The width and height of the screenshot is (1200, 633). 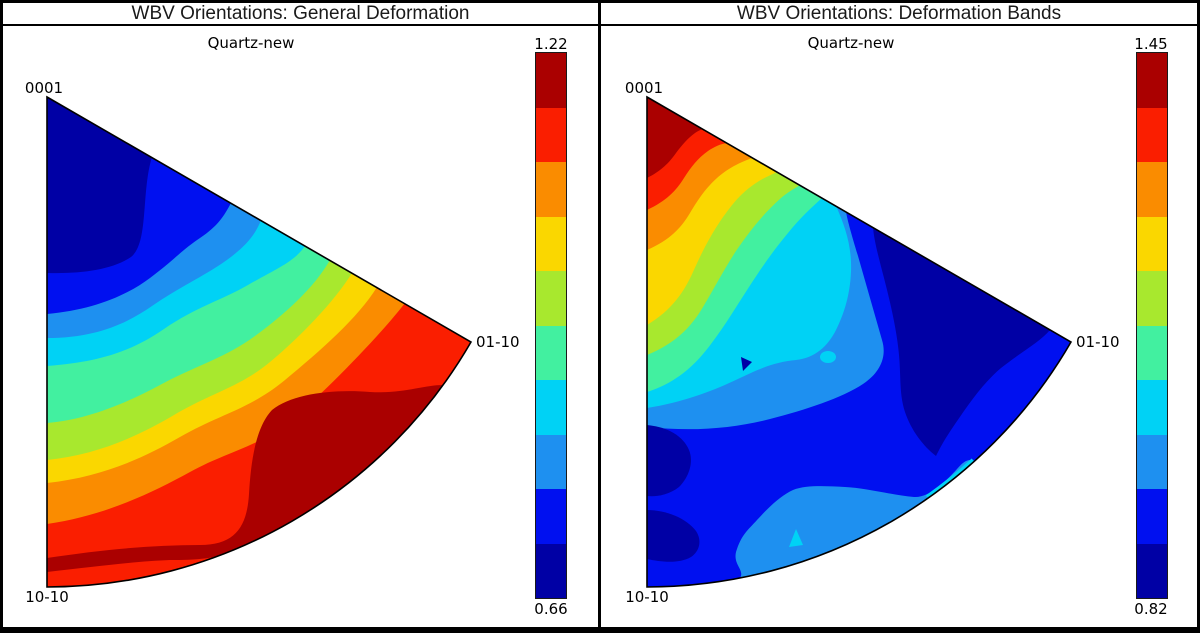 What do you see at coordinates (828, 357) in the screenshot?
I see `right-cyan-speck-upper` at bounding box center [828, 357].